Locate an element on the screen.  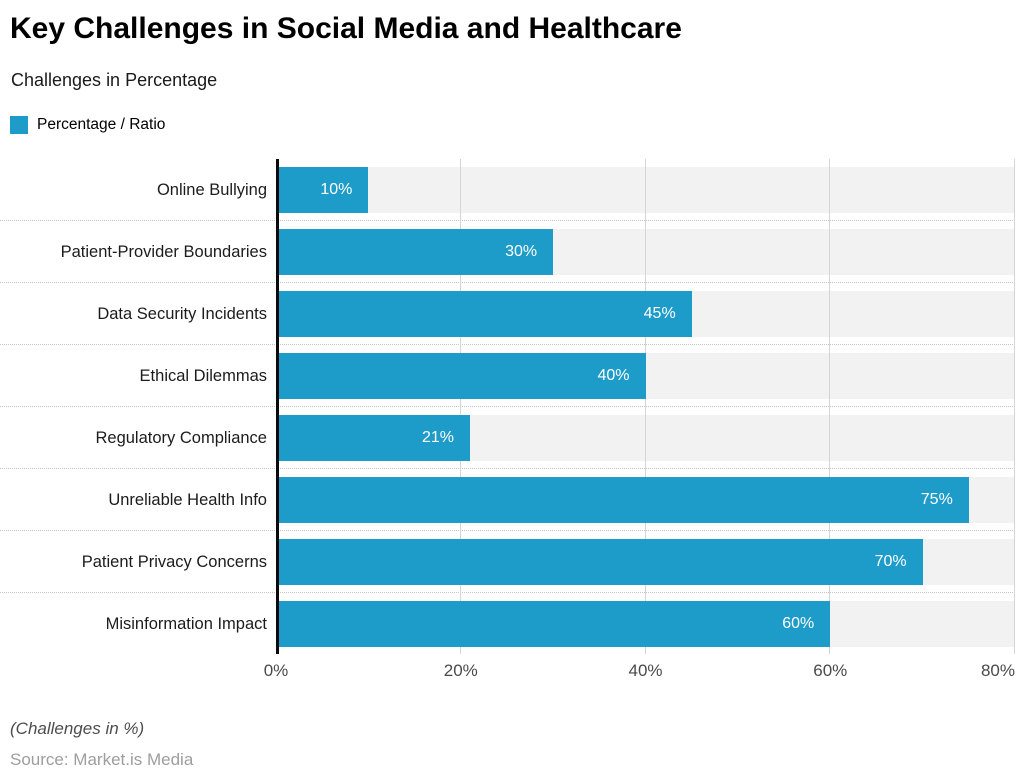
table-row: Data Security Incidents 45% is located at coordinates (507, 314).